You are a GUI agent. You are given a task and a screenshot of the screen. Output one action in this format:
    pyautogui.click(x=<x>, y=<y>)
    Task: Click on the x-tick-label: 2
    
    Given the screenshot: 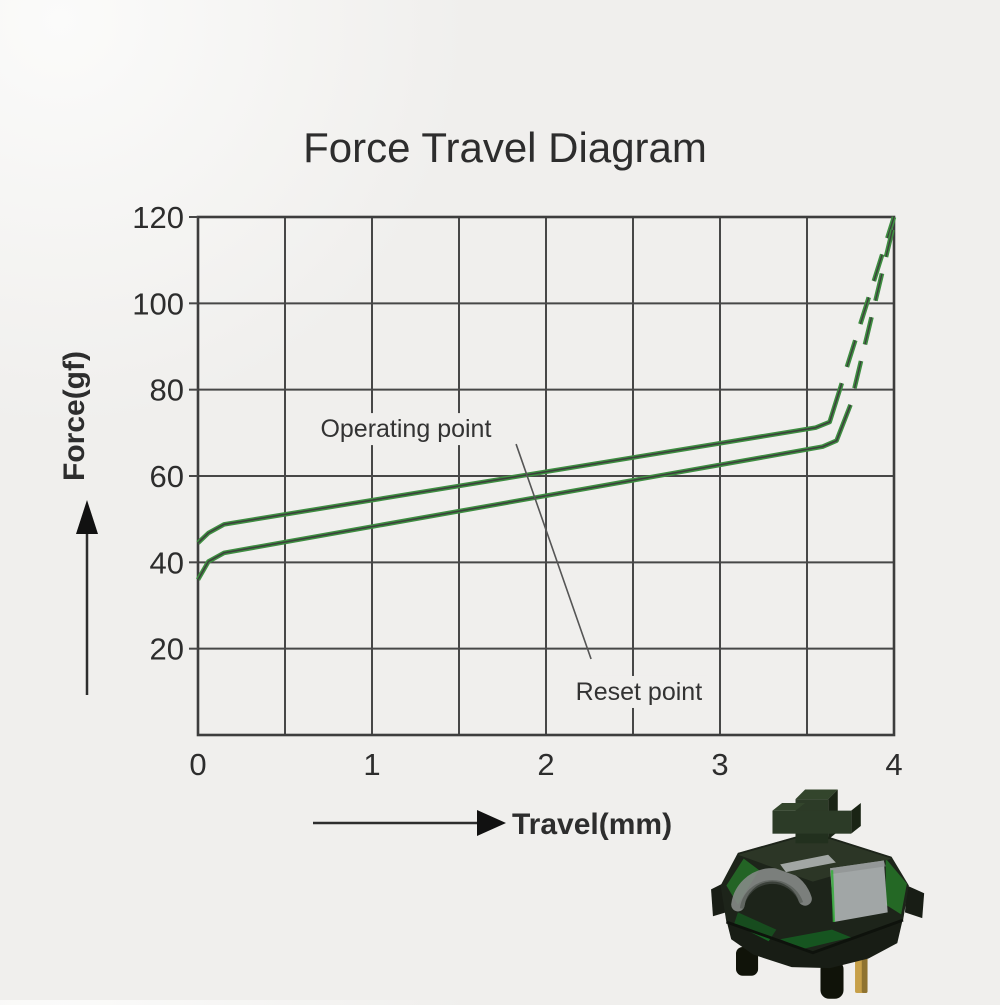 What is the action you would take?
    pyautogui.click(x=545, y=764)
    